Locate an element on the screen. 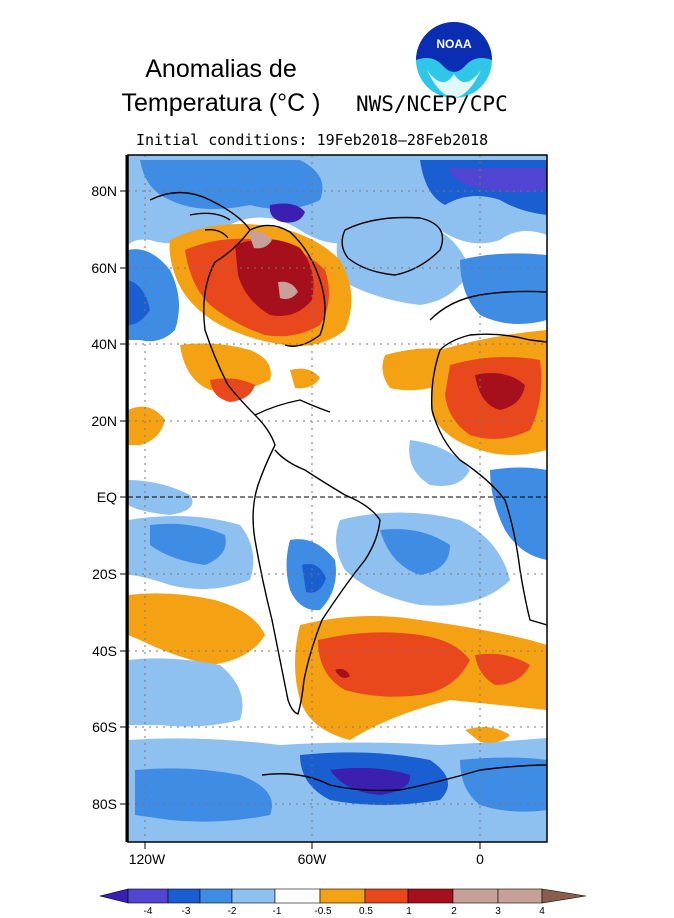 The height and width of the screenshot is (918, 674). colorbar-label: 1 is located at coordinates (409, 911).